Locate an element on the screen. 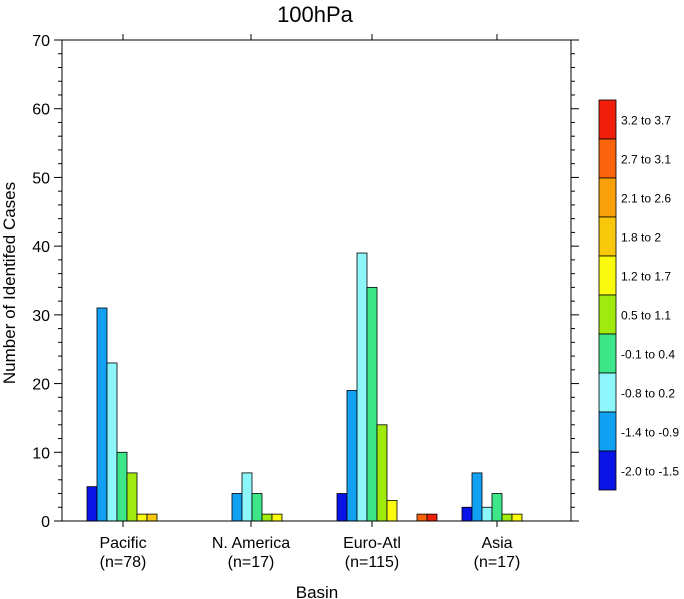 The image size is (684, 599). legend-label: -2.0 to -1.5 is located at coordinates (650, 472).